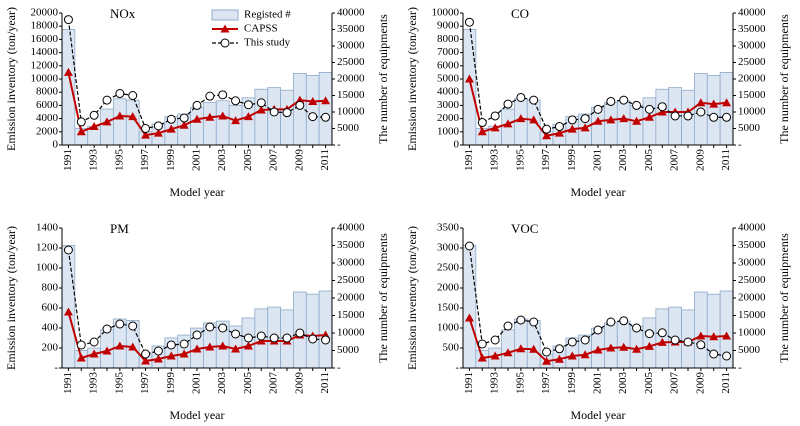 The image size is (800, 426). Describe the element at coordinates (726, 383) in the screenshot. I see `x-tick-label: 2011` at that location.